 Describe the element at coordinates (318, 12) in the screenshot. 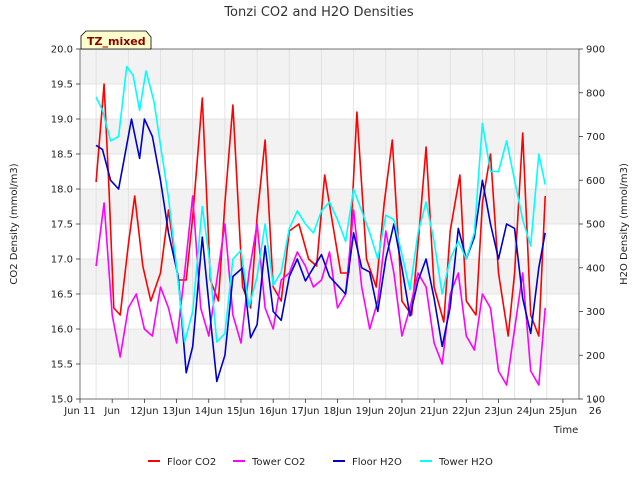

I see `chart-title: Tonzi CO2 and H2O Densities` at that location.